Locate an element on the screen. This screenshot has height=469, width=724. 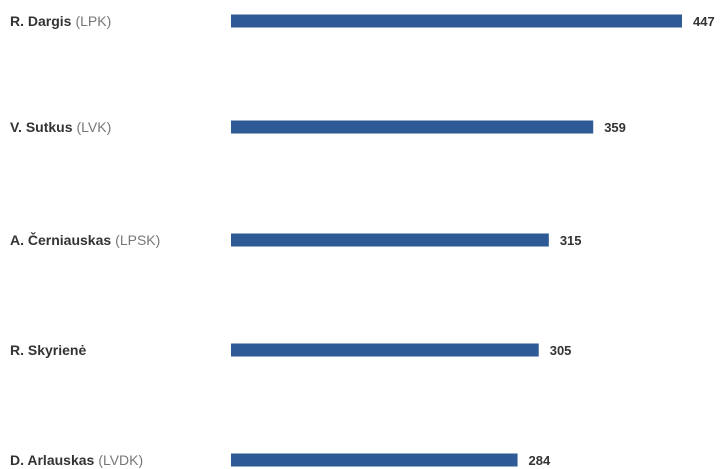
value-label: 315 is located at coordinates (571, 240).